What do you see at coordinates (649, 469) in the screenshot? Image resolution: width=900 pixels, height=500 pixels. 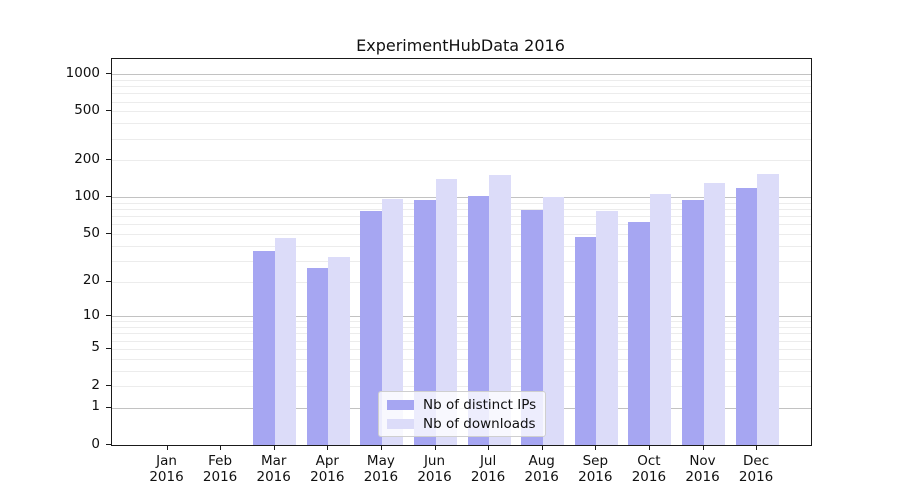 I see `x-tick-label: Oct 2016` at bounding box center [649, 469].